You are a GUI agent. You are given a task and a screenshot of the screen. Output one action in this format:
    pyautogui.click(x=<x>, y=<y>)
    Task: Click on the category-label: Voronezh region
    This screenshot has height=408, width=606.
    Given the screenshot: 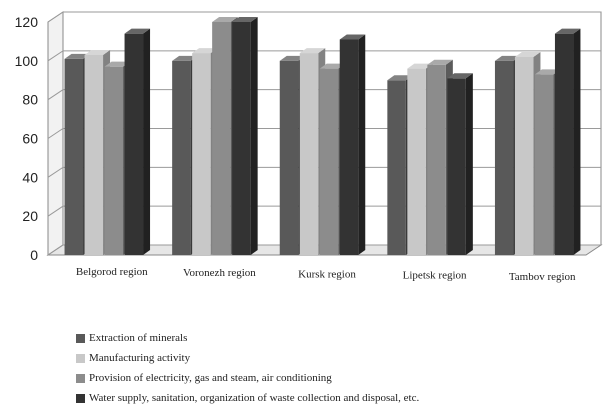 What is the action you would take?
    pyautogui.click(x=219, y=273)
    